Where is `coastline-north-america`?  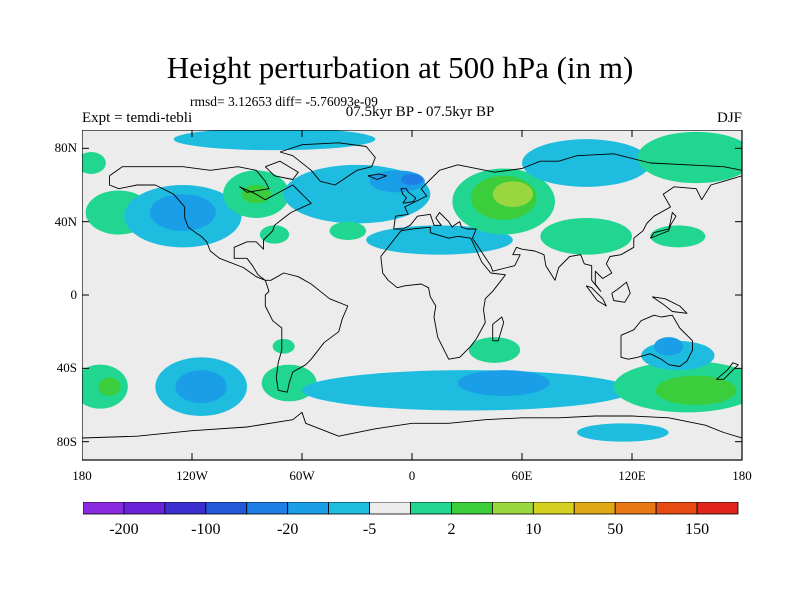
coastline-north-america is located at coordinates (210, 223).